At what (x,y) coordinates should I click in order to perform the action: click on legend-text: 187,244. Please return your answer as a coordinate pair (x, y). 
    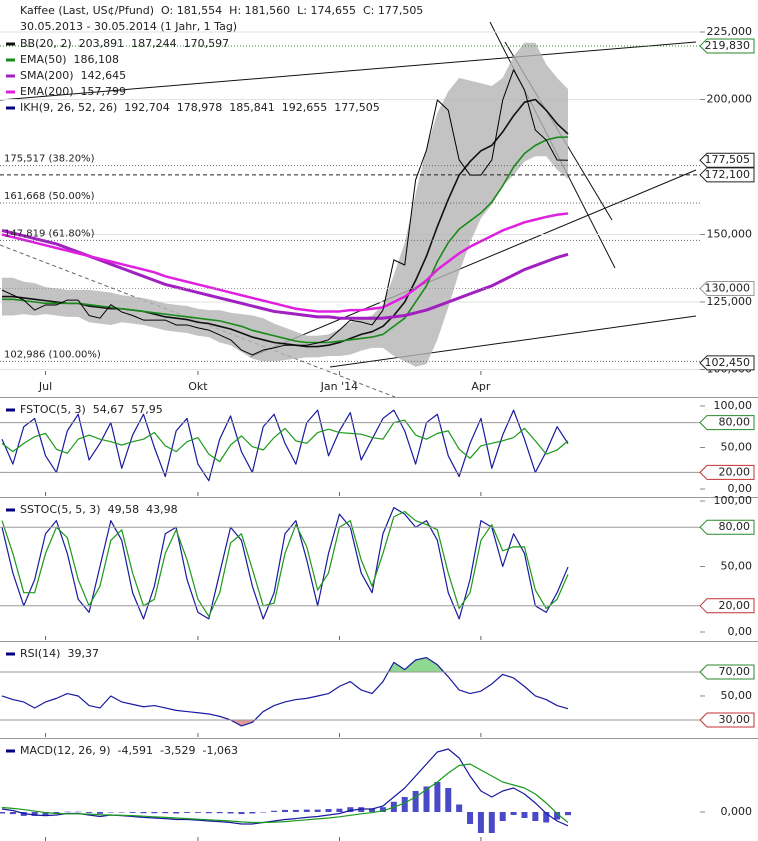
    Looking at the image, I should click on (154, 43).